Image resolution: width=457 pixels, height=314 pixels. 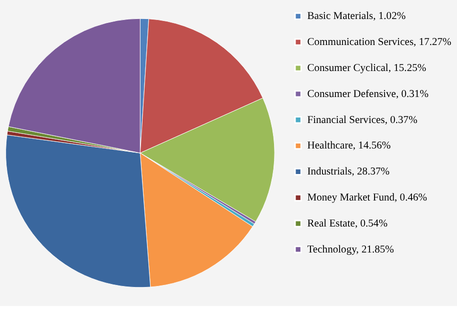 What do you see at coordinates (366, 68) in the screenshot?
I see `legend-label: Consumer Cyclical, 15.25%` at bounding box center [366, 68].